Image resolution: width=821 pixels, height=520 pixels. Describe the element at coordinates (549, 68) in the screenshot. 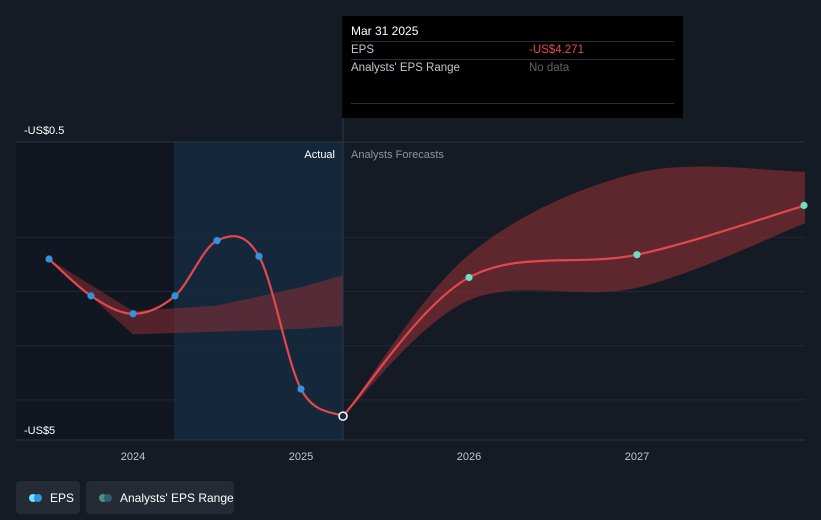

I see `tooltip-range-value: No data` at that location.